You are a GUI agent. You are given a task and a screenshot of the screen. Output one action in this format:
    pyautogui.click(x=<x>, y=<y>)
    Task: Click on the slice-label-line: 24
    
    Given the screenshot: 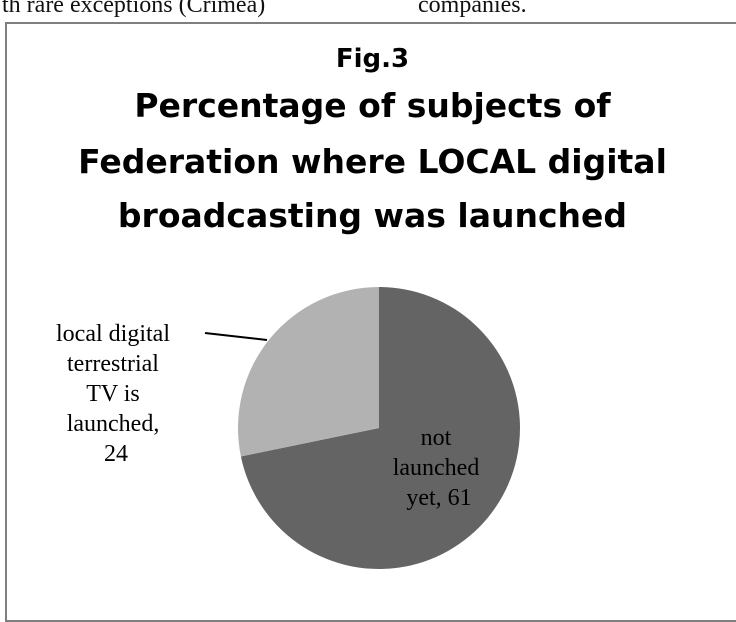 What is the action you would take?
    pyautogui.click(x=116, y=454)
    